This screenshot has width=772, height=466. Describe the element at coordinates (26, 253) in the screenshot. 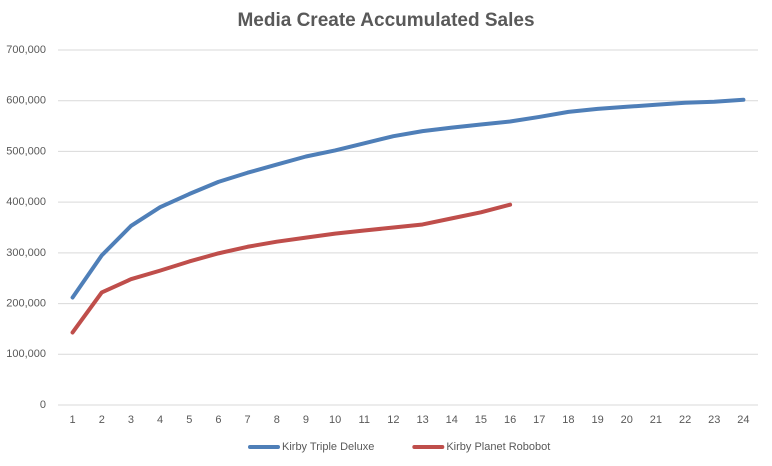

I see `y-tick-label: 300,000` at that location.